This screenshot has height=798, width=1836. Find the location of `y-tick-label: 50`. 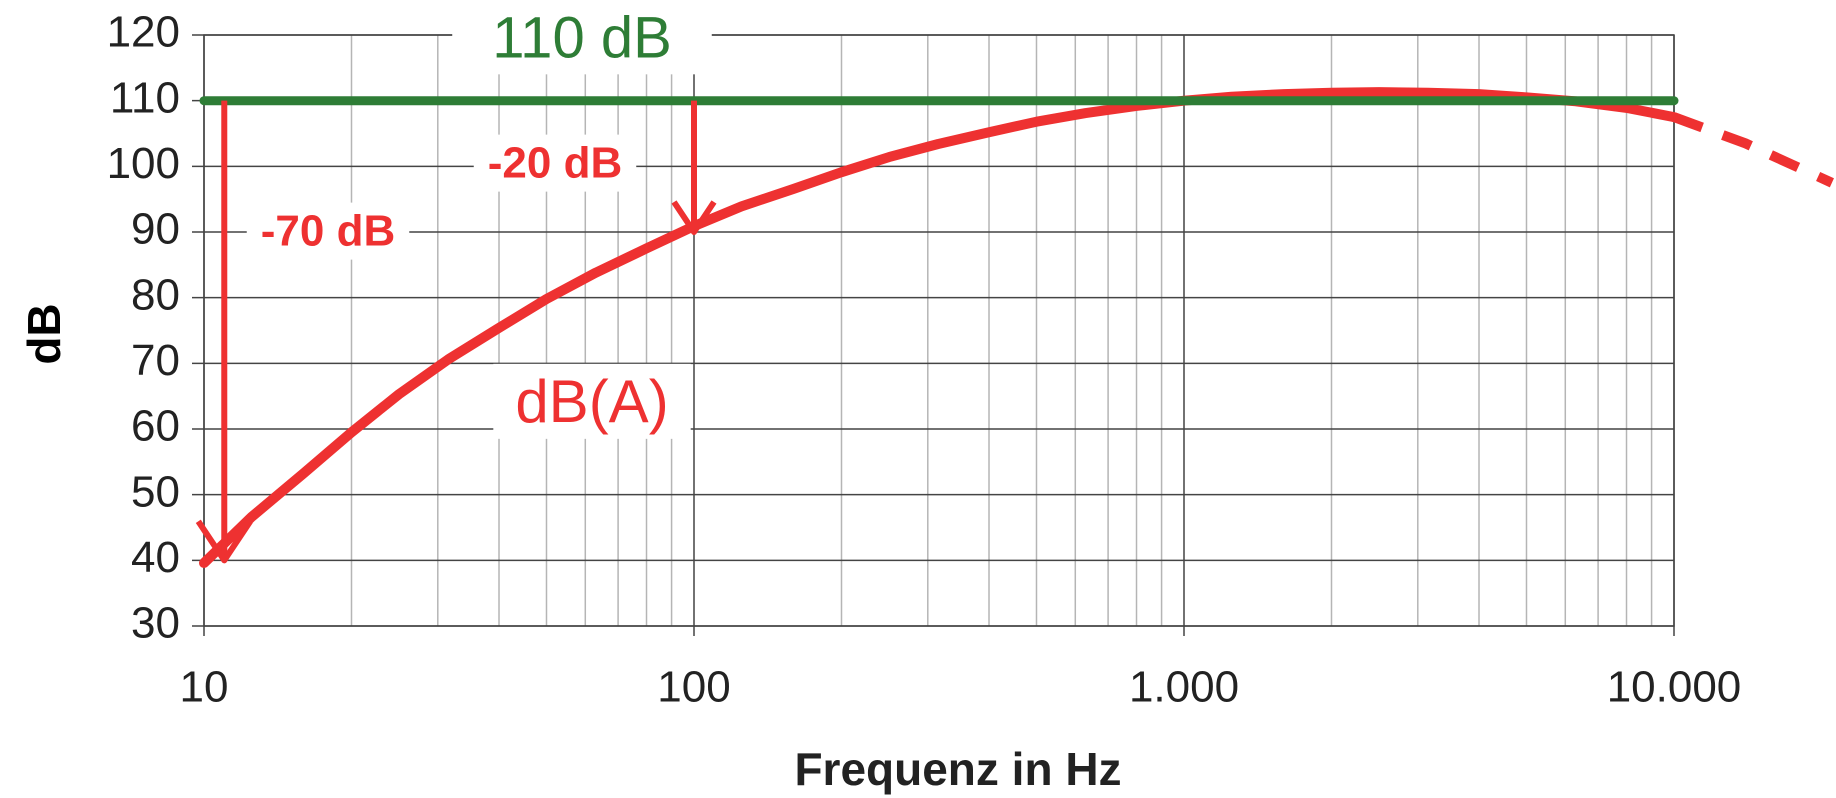

y-tick-label: 50 is located at coordinates (155, 491).